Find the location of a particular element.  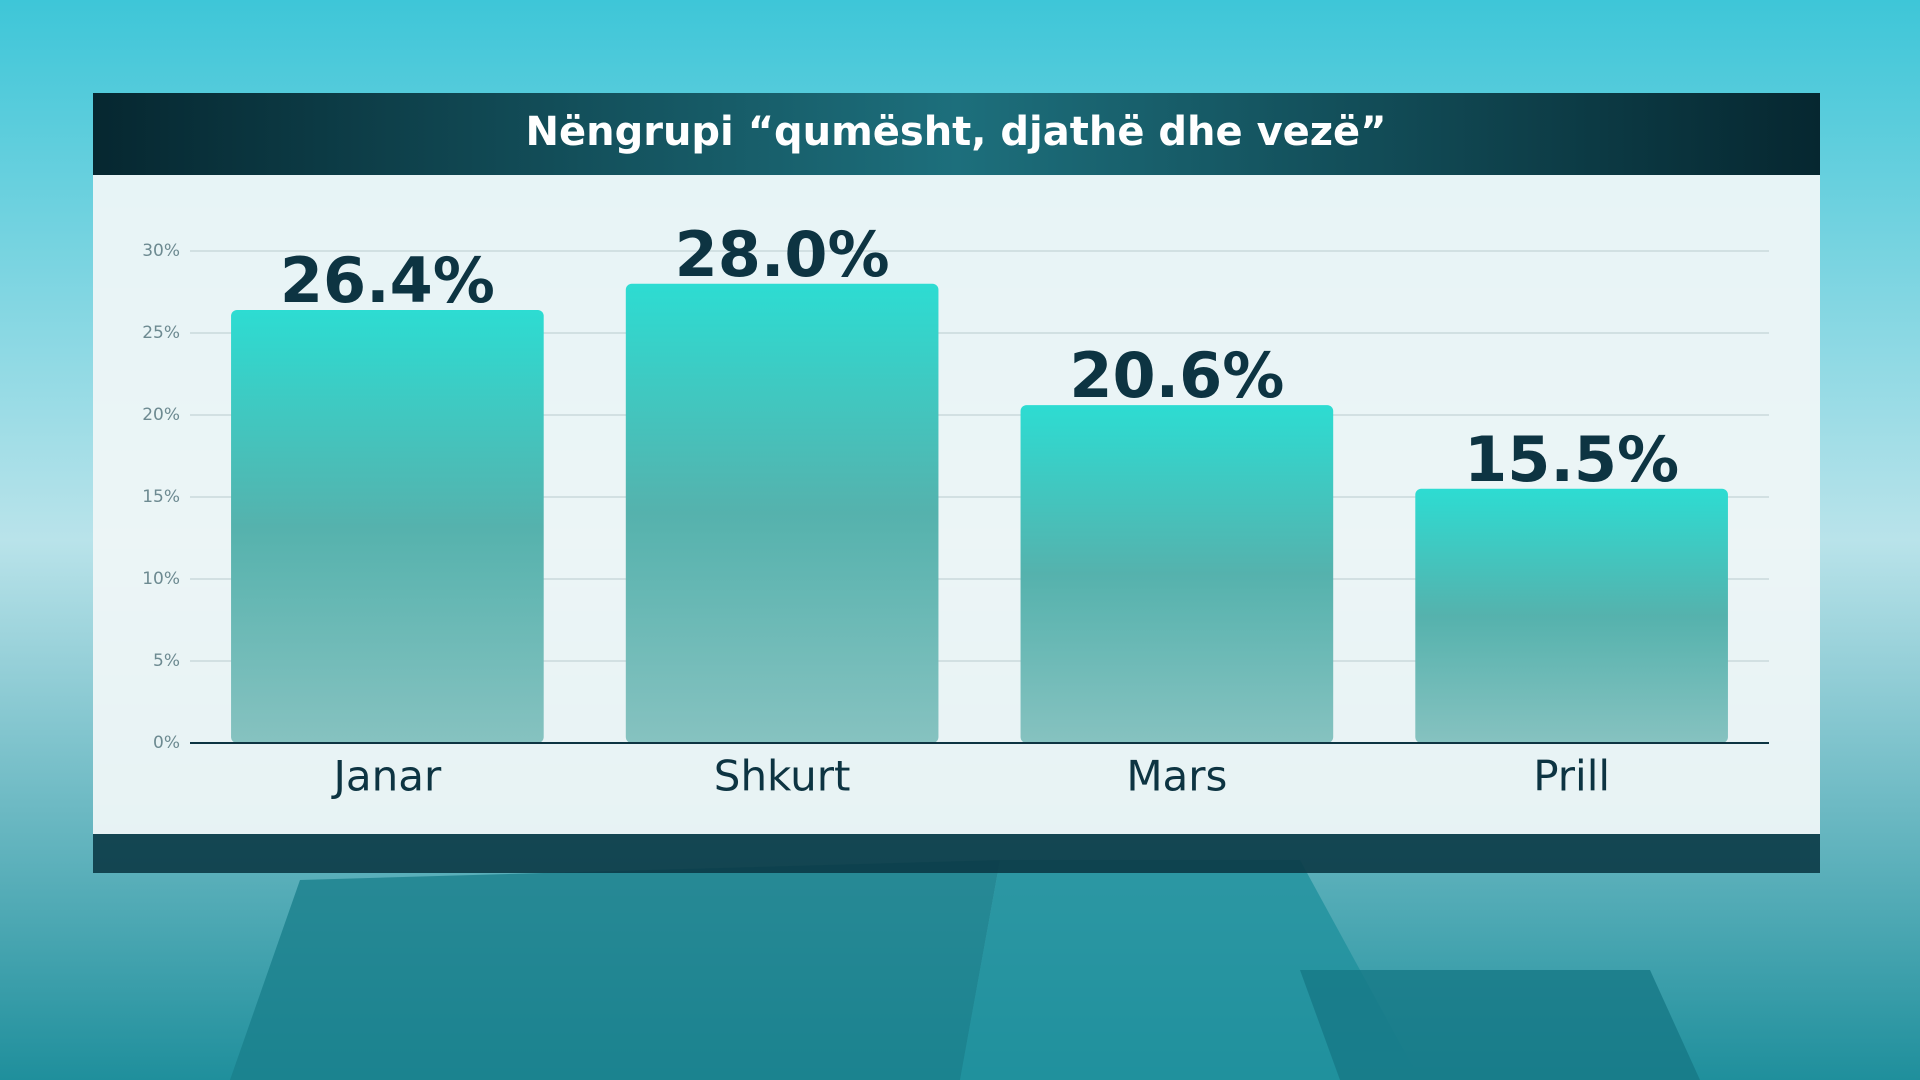

bottom-strip is located at coordinates (956, 853).